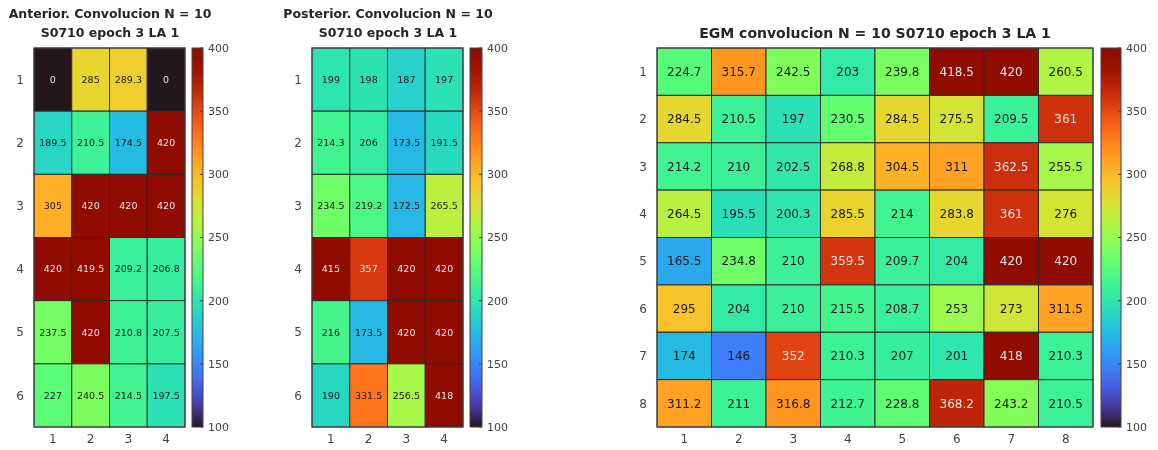  I want to click on data-label: 415, so click(330, 269).